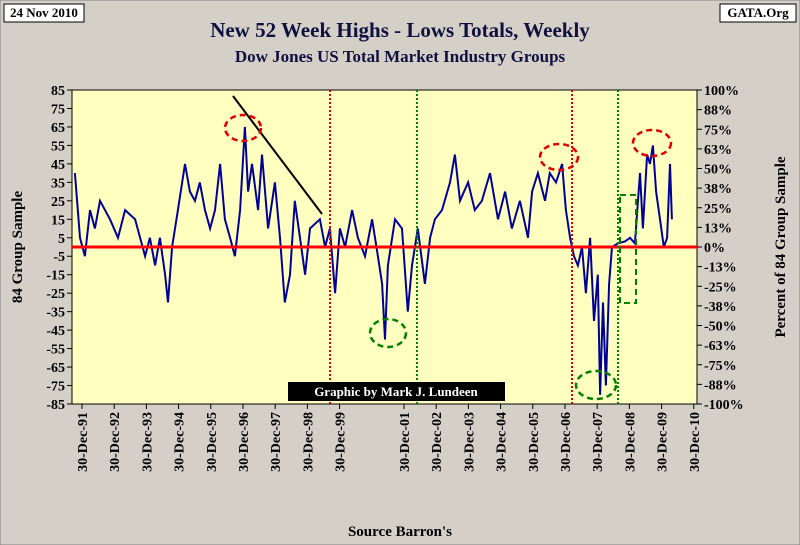 The image size is (800, 545). I want to click on y-tick-label: 85, so click(58, 91).